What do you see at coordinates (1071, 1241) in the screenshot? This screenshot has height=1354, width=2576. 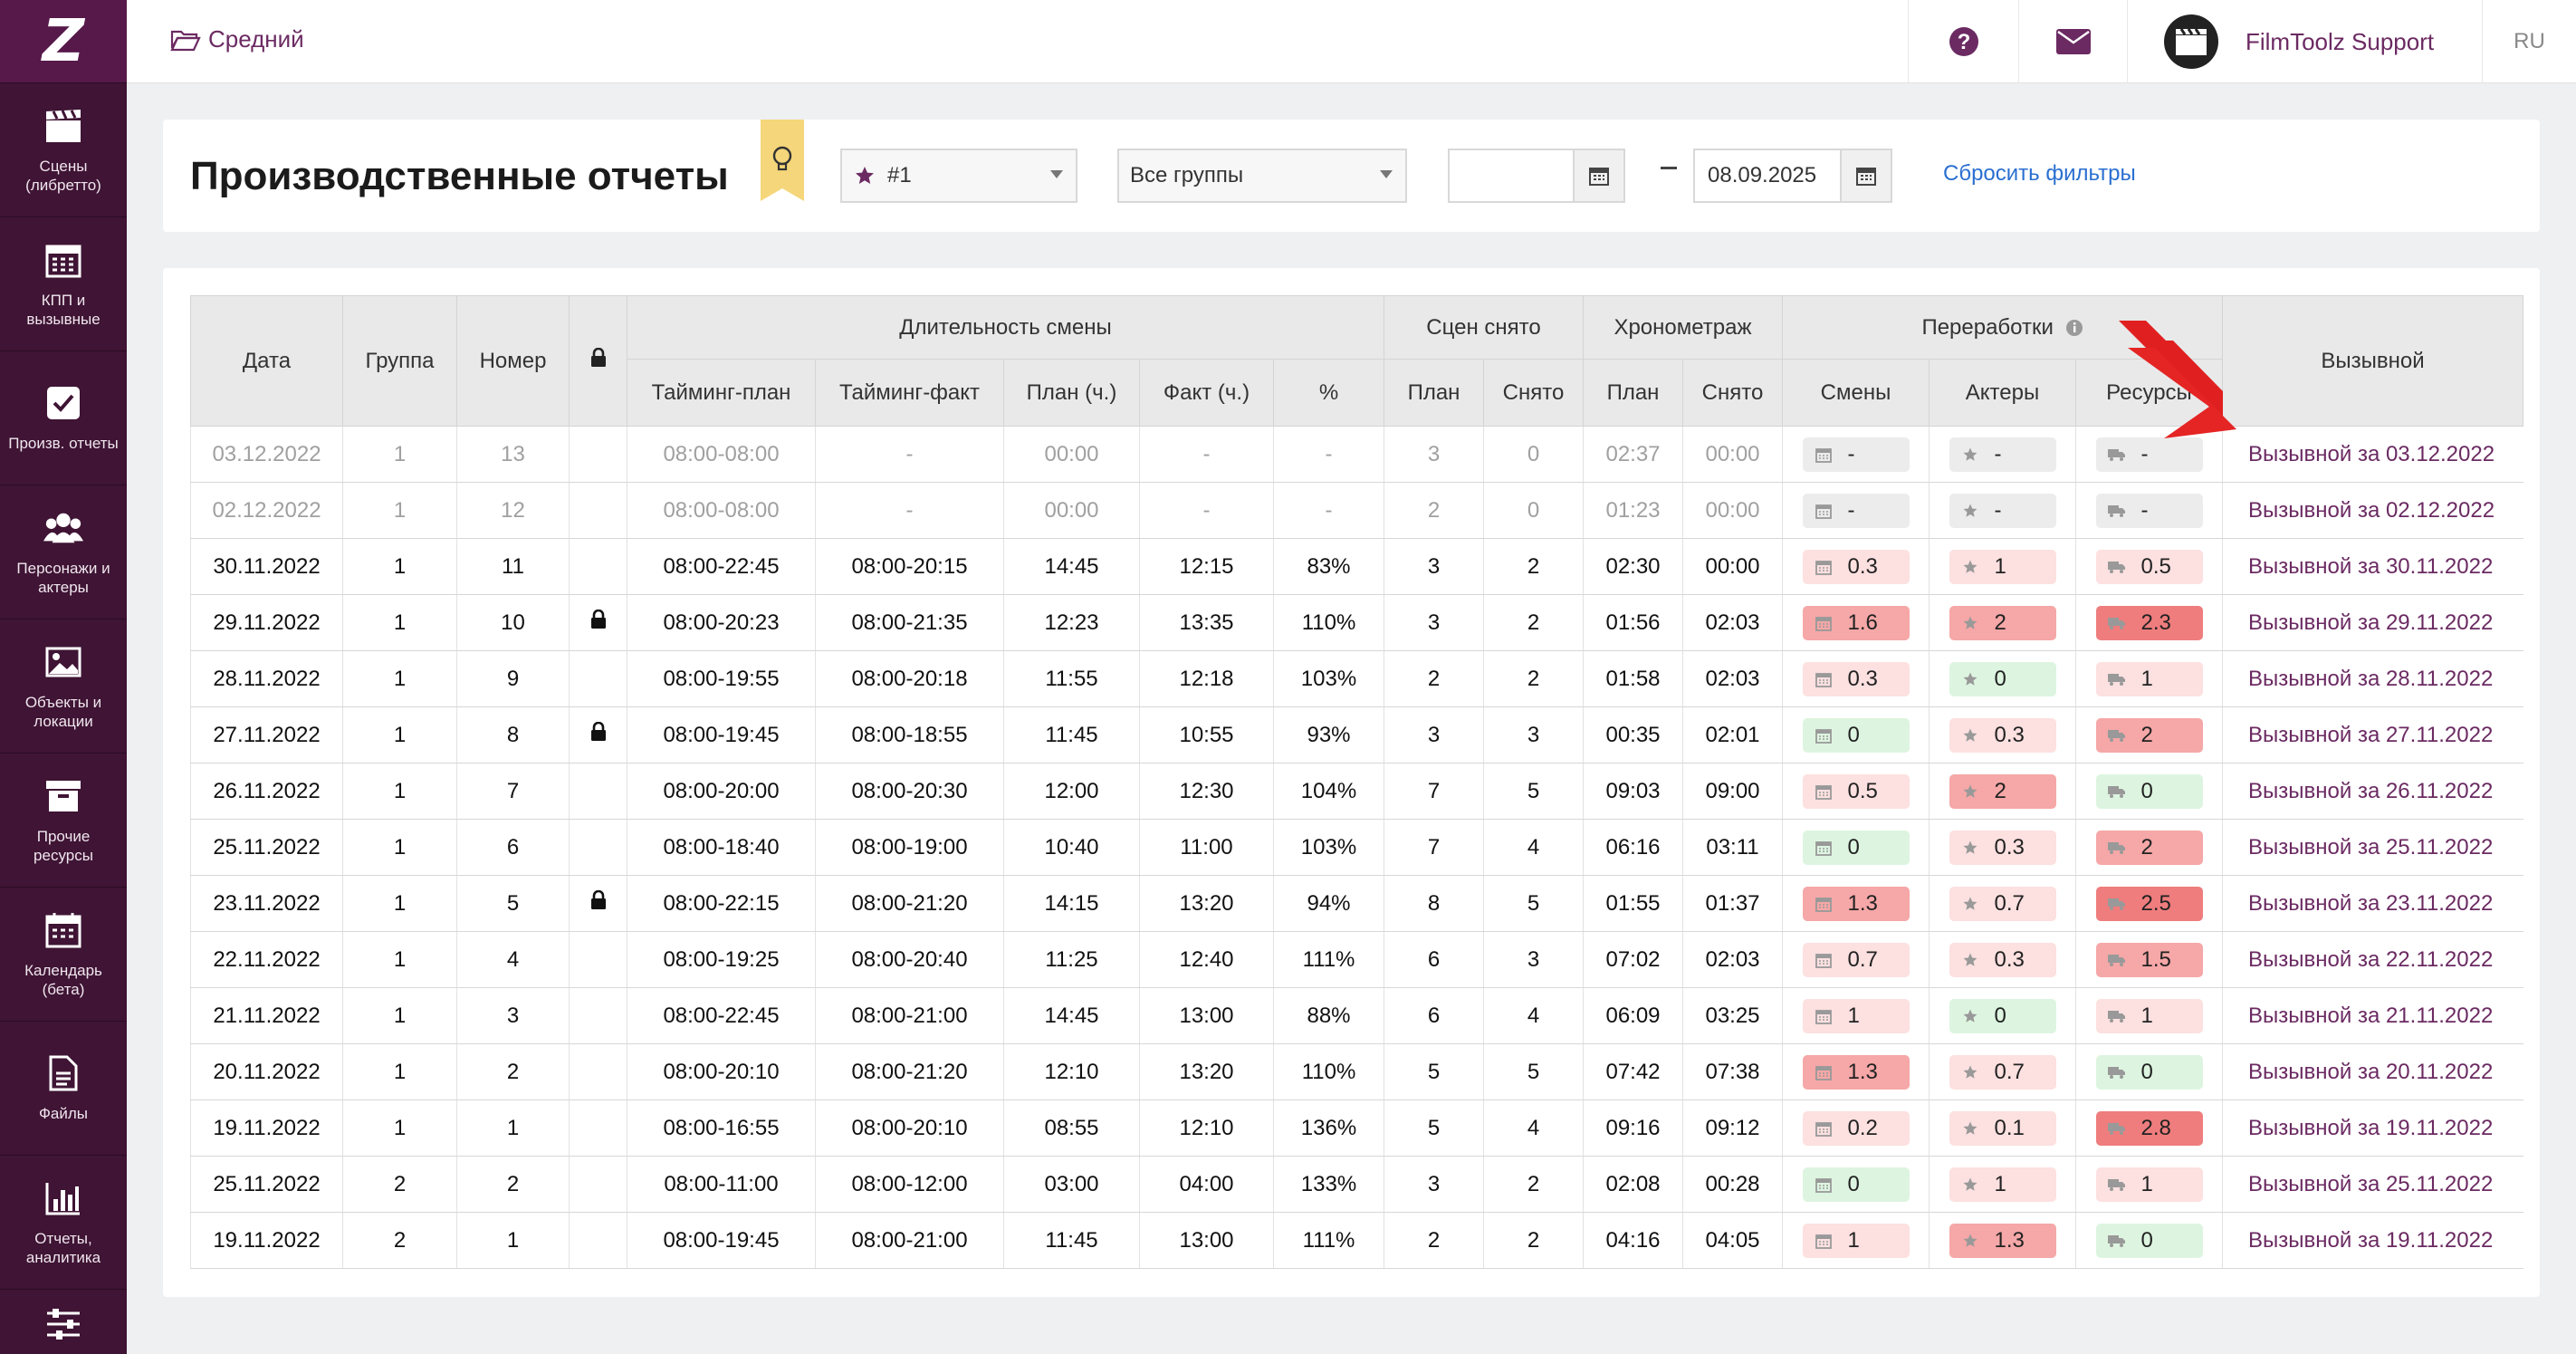 I see `cell-plan-hours: 11:45` at bounding box center [1071, 1241].